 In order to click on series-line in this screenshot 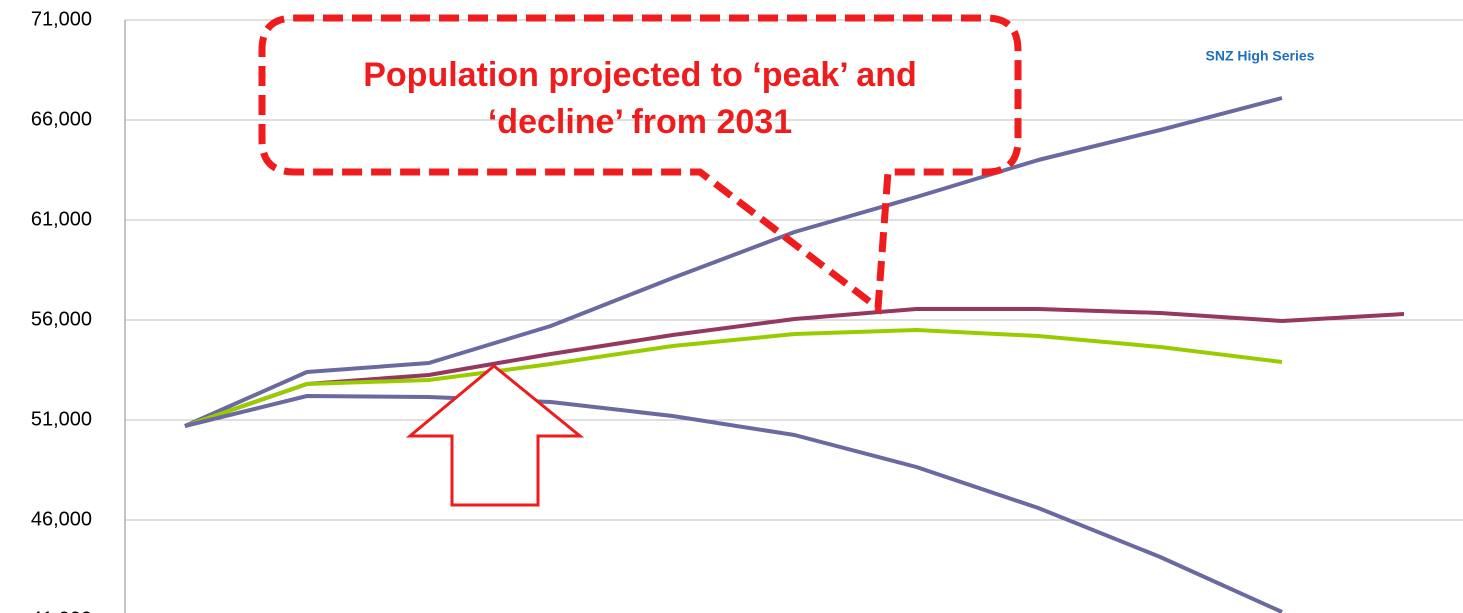, I will do `click(733, 378)`.